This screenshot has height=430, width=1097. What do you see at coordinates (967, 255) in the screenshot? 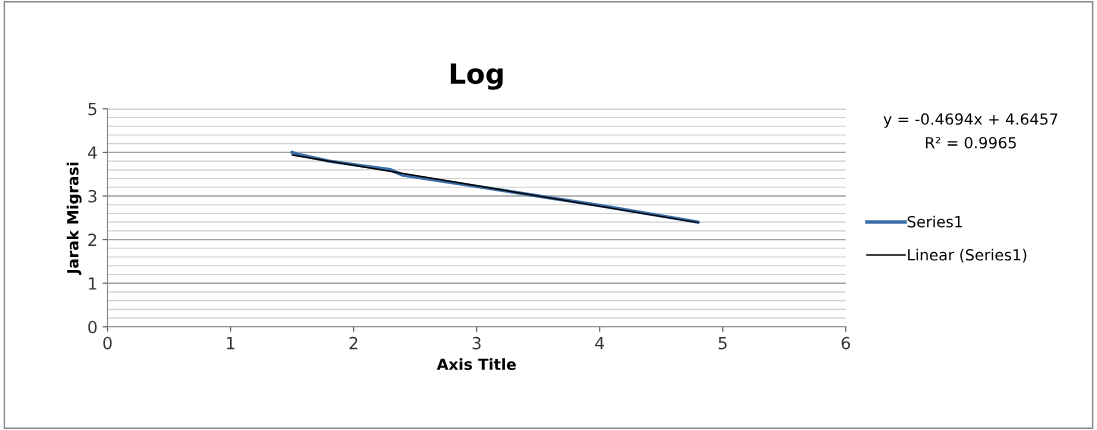
I see `legend-label: Linear (Series1)` at bounding box center [967, 255].